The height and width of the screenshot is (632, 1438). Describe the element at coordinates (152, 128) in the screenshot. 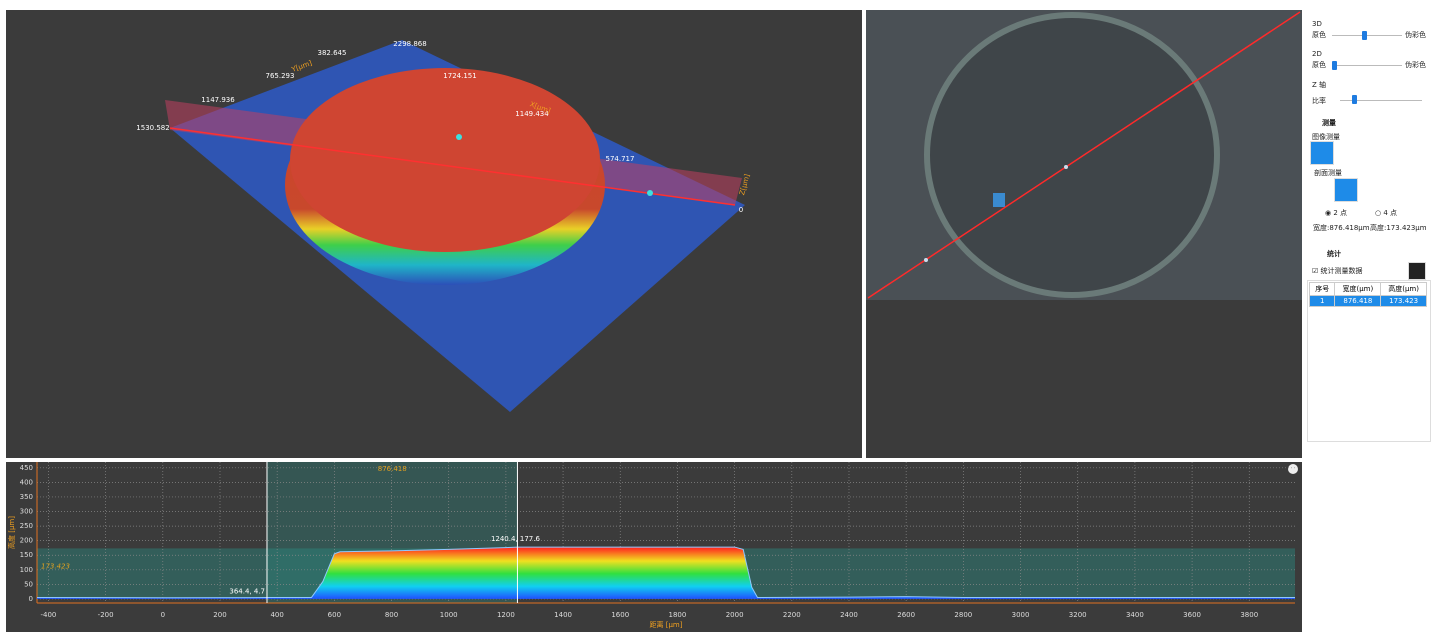

I see `axis-label: 1530.582` at that location.